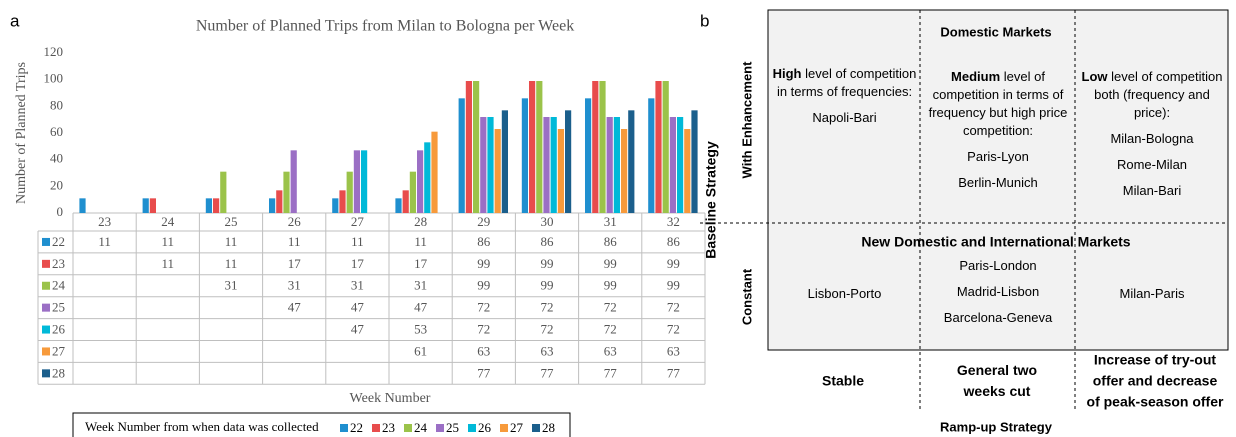  I want to click on section-header: New Domestic and International Markets, so click(995, 242).